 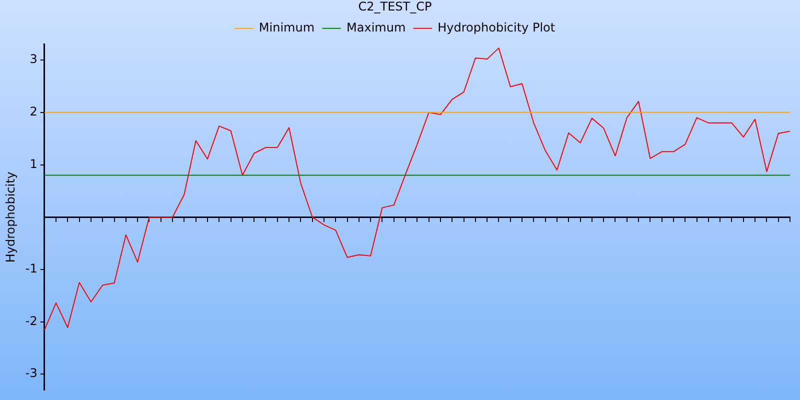 What do you see at coordinates (376, 27) in the screenshot?
I see `legend-label: Maximum` at bounding box center [376, 27].